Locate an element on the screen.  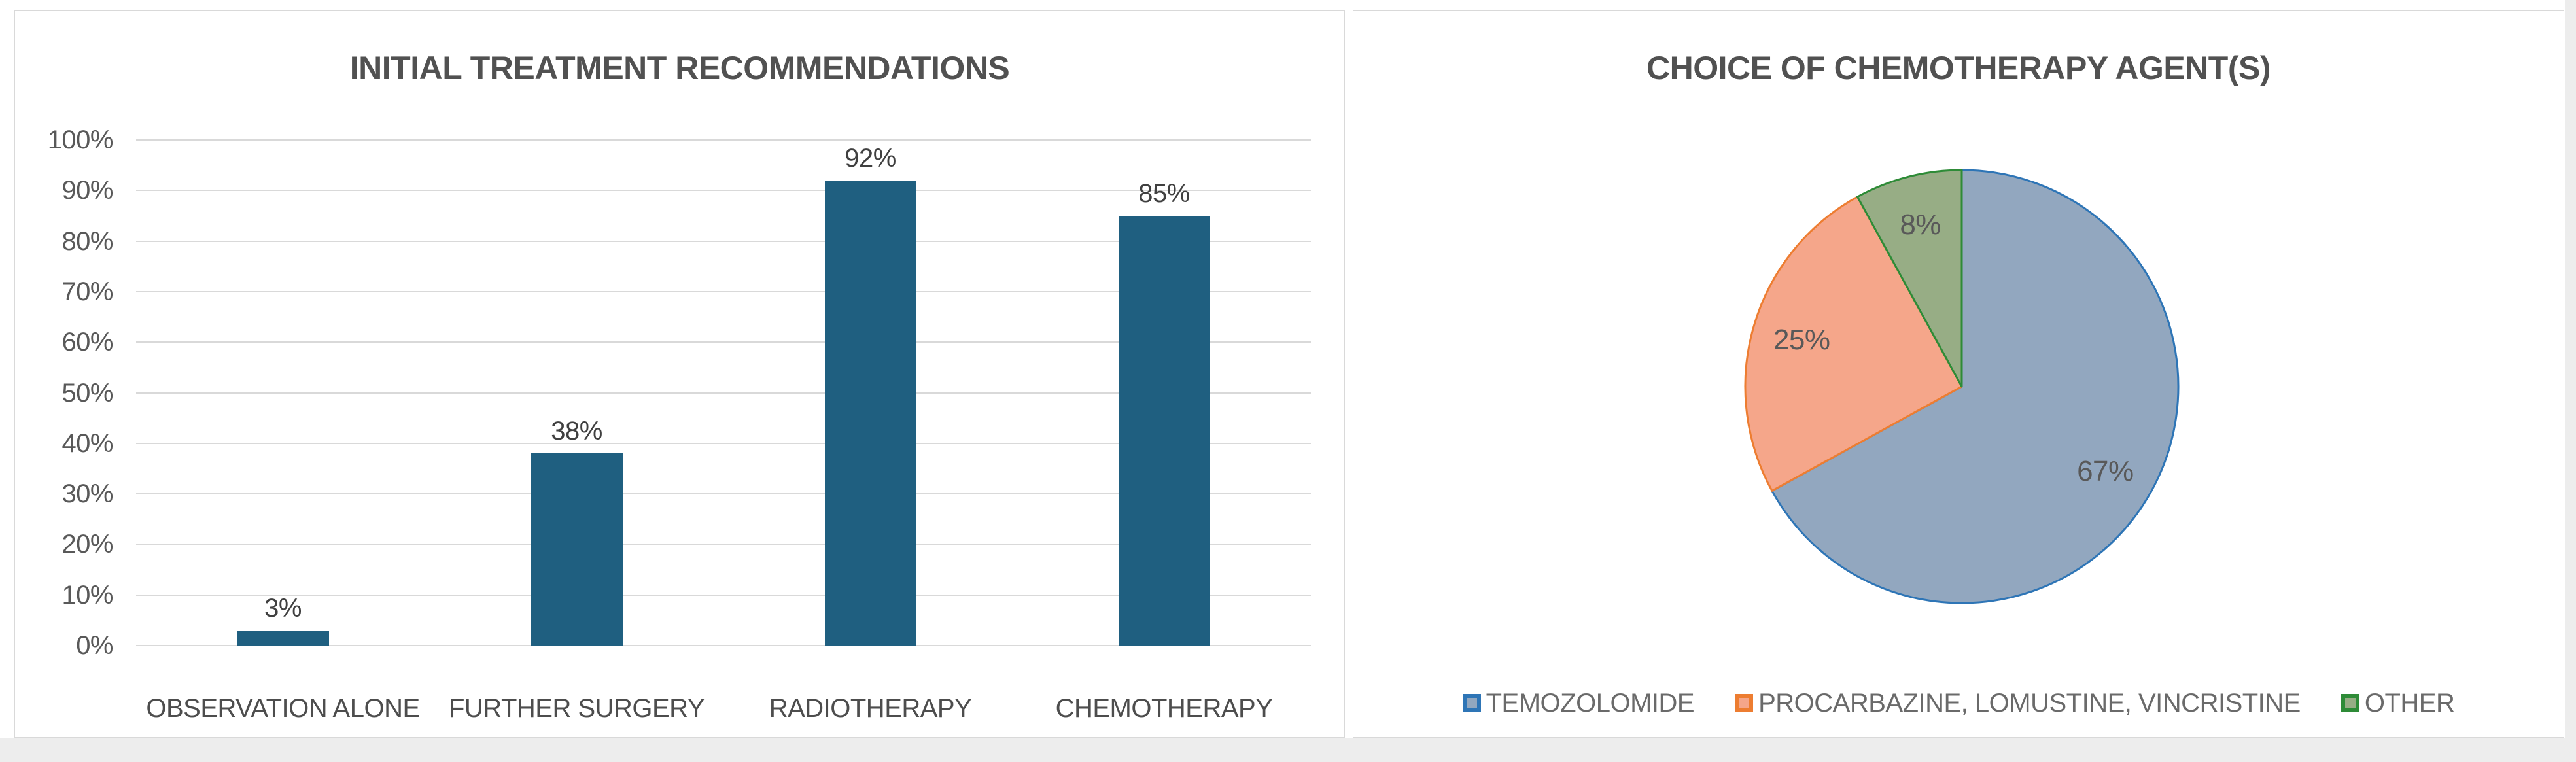
legend-label: OTHER is located at coordinates (2409, 703).